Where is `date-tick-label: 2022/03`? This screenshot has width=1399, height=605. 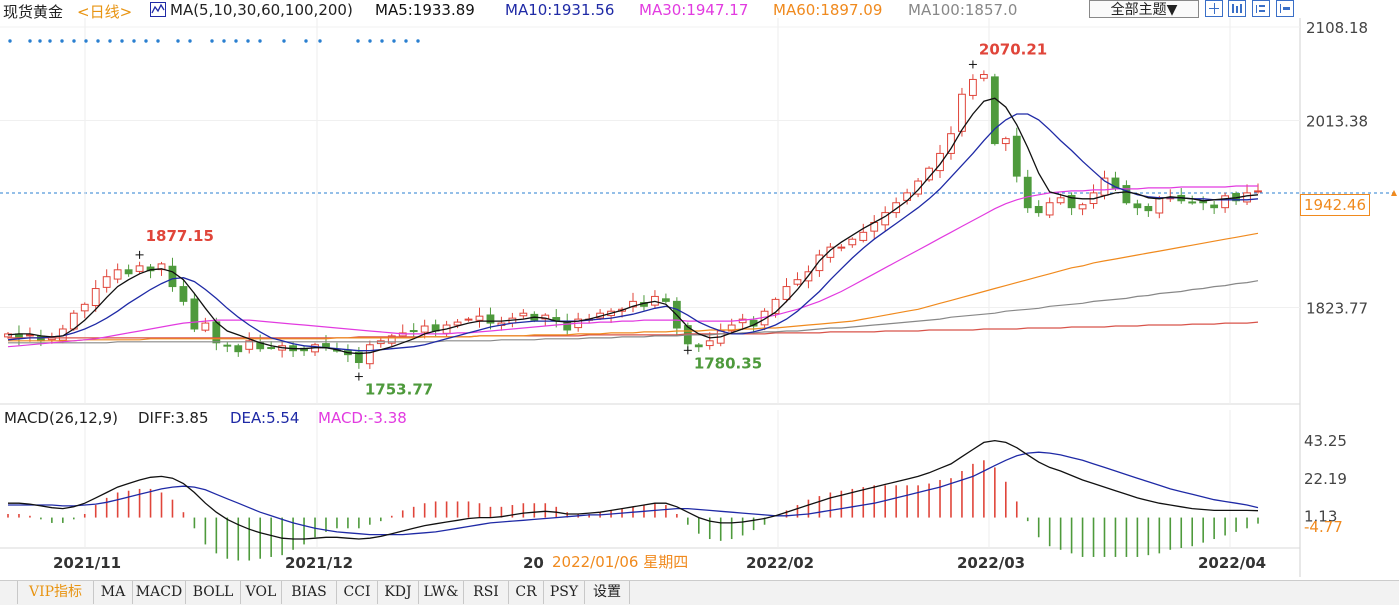 date-tick-label: 2022/03 is located at coordinates (991, 563).